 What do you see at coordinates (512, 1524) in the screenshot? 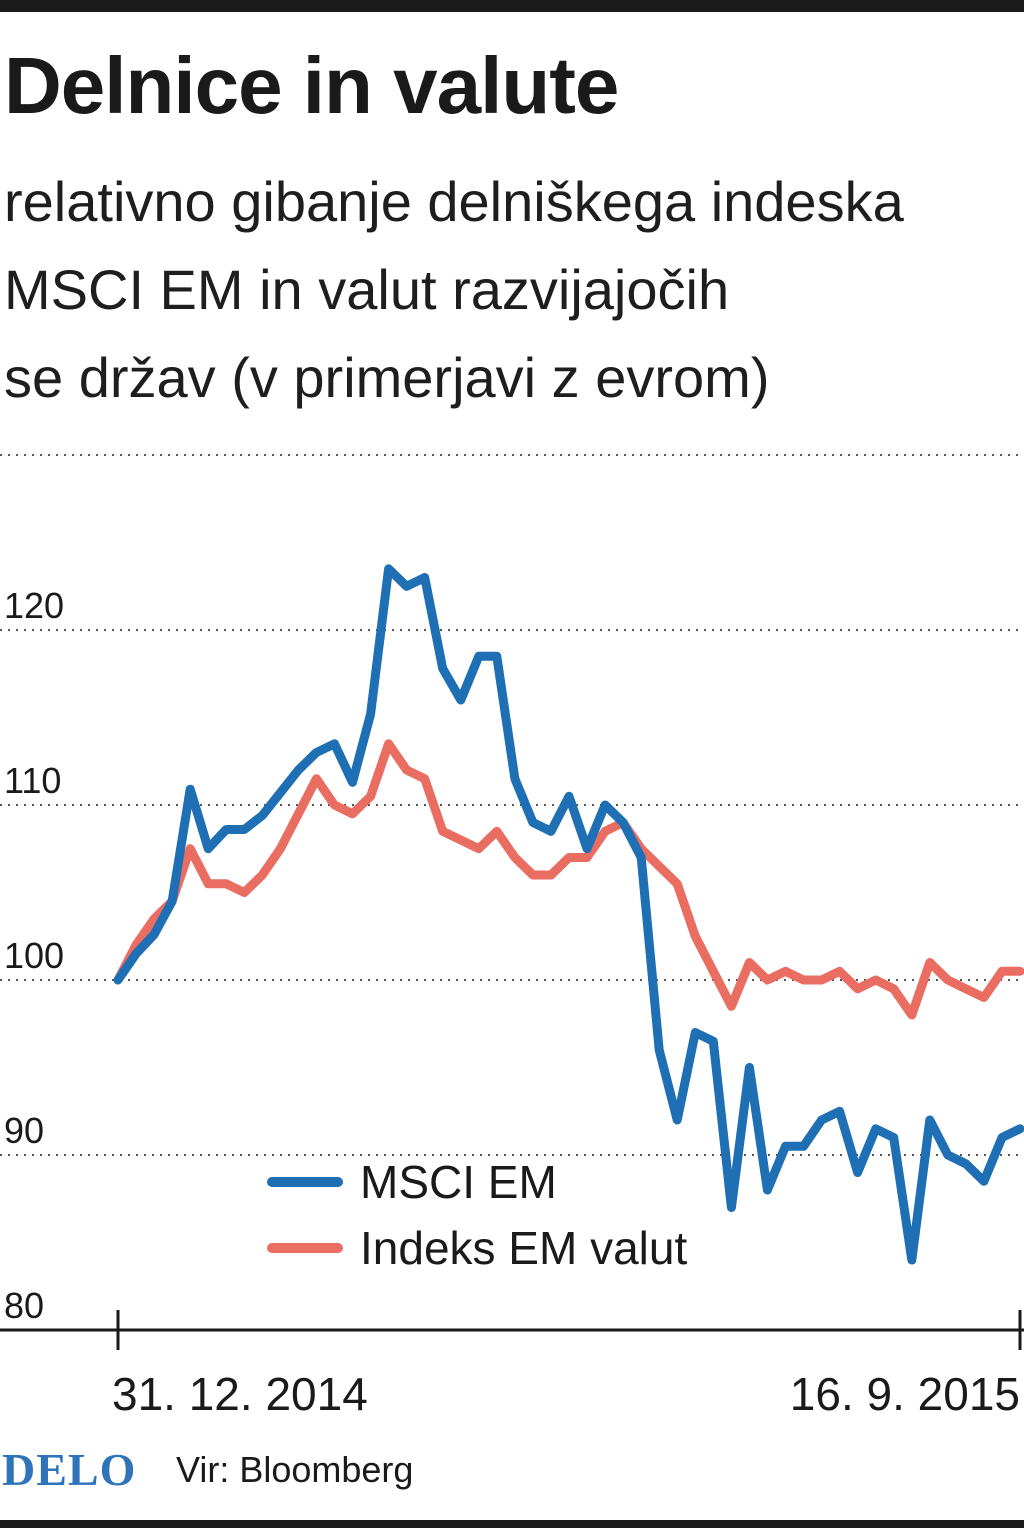
I see `bottom-rule` at bounding box center [512, 1524].